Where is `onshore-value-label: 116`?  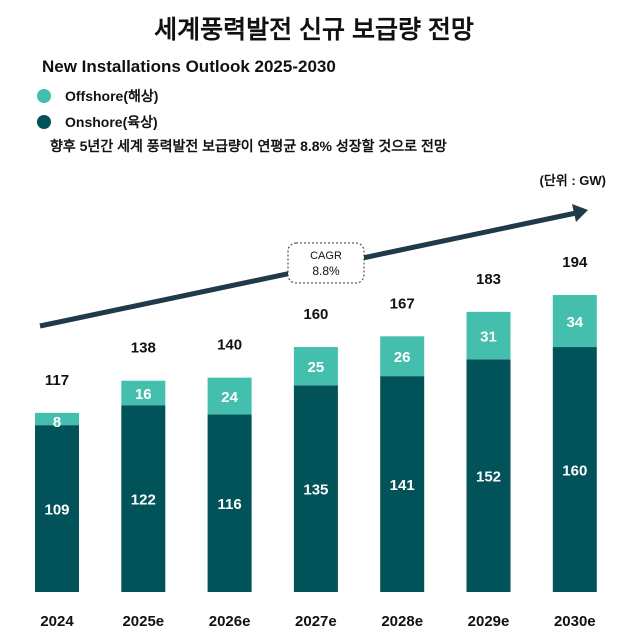 onshore-value-label: 116 is located at coordinates (229, 504).